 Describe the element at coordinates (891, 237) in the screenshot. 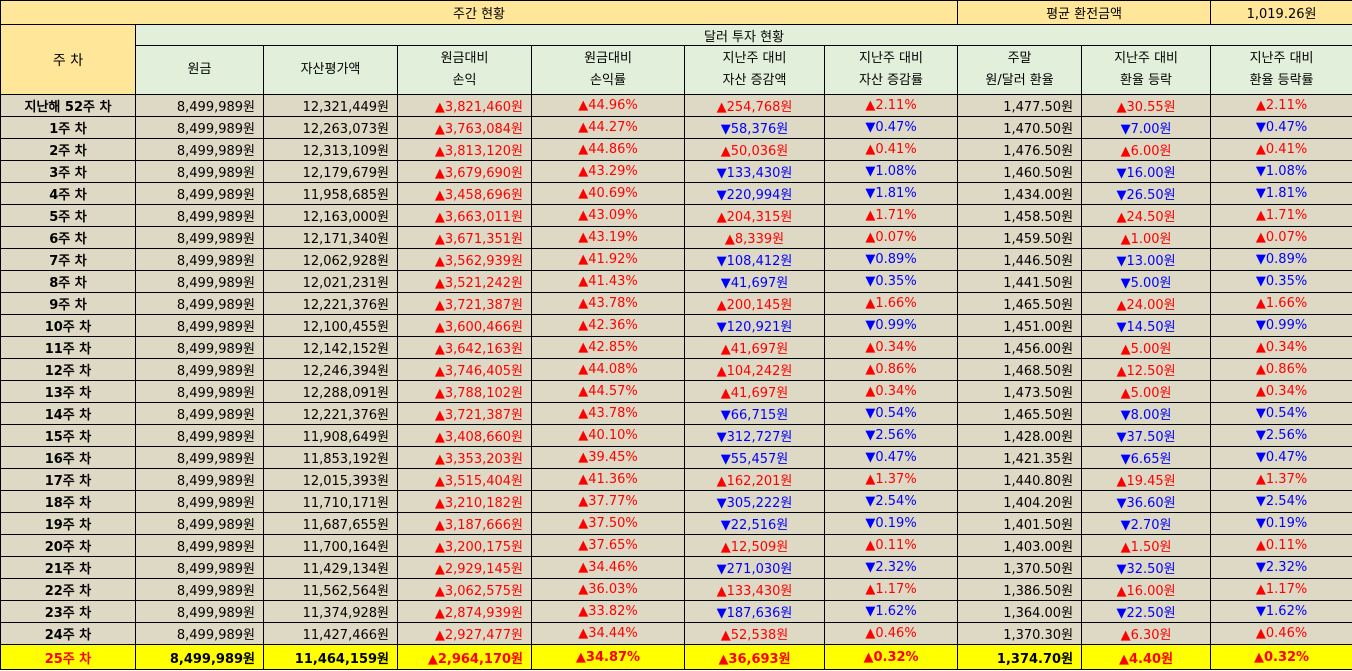

I see `asset-change-rate-cell: ▲0.07%` at that location.